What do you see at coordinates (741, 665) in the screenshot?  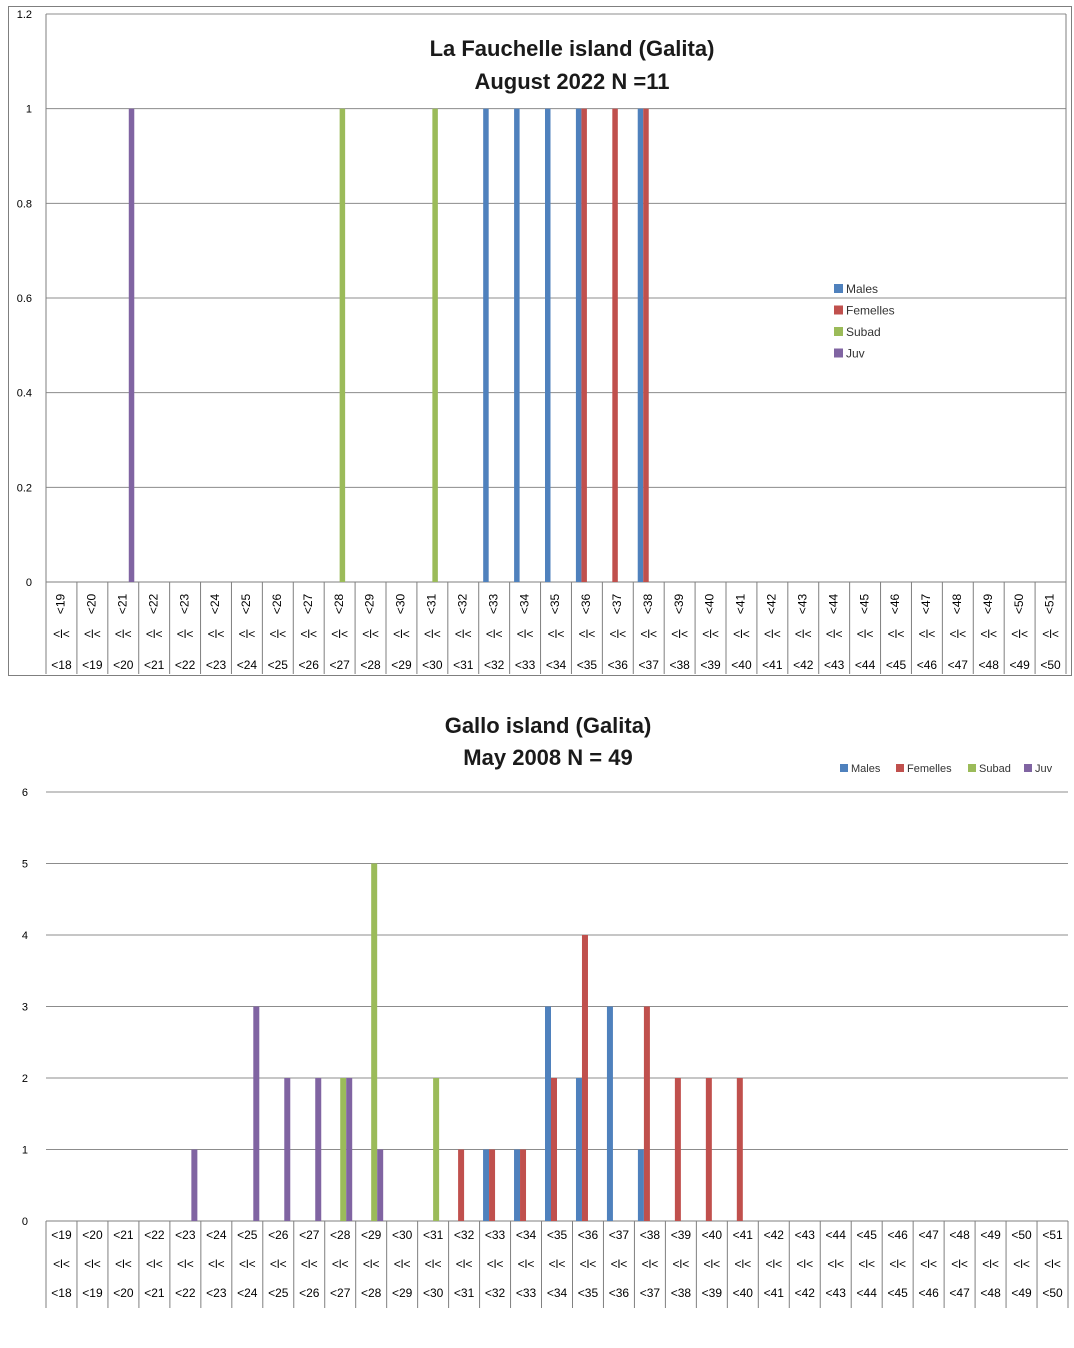 I see `x-tick-lower-label: <40` at bounding box center [741, 665].